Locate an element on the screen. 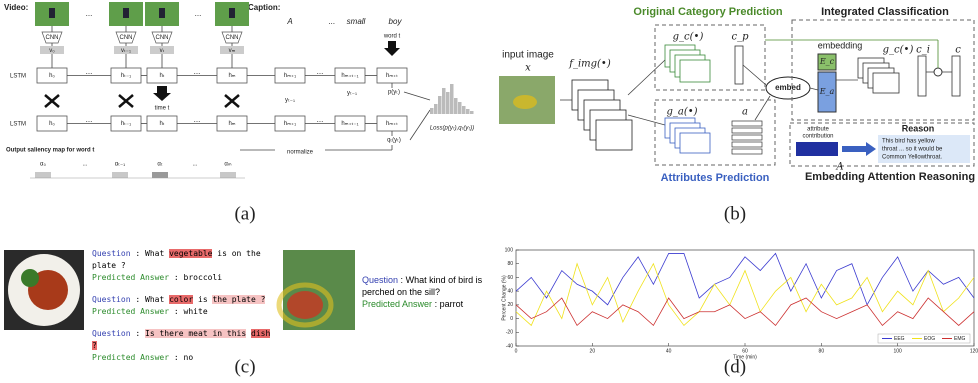  question-line: Question : What color is the plate ? is located at coordinates (184, 300).